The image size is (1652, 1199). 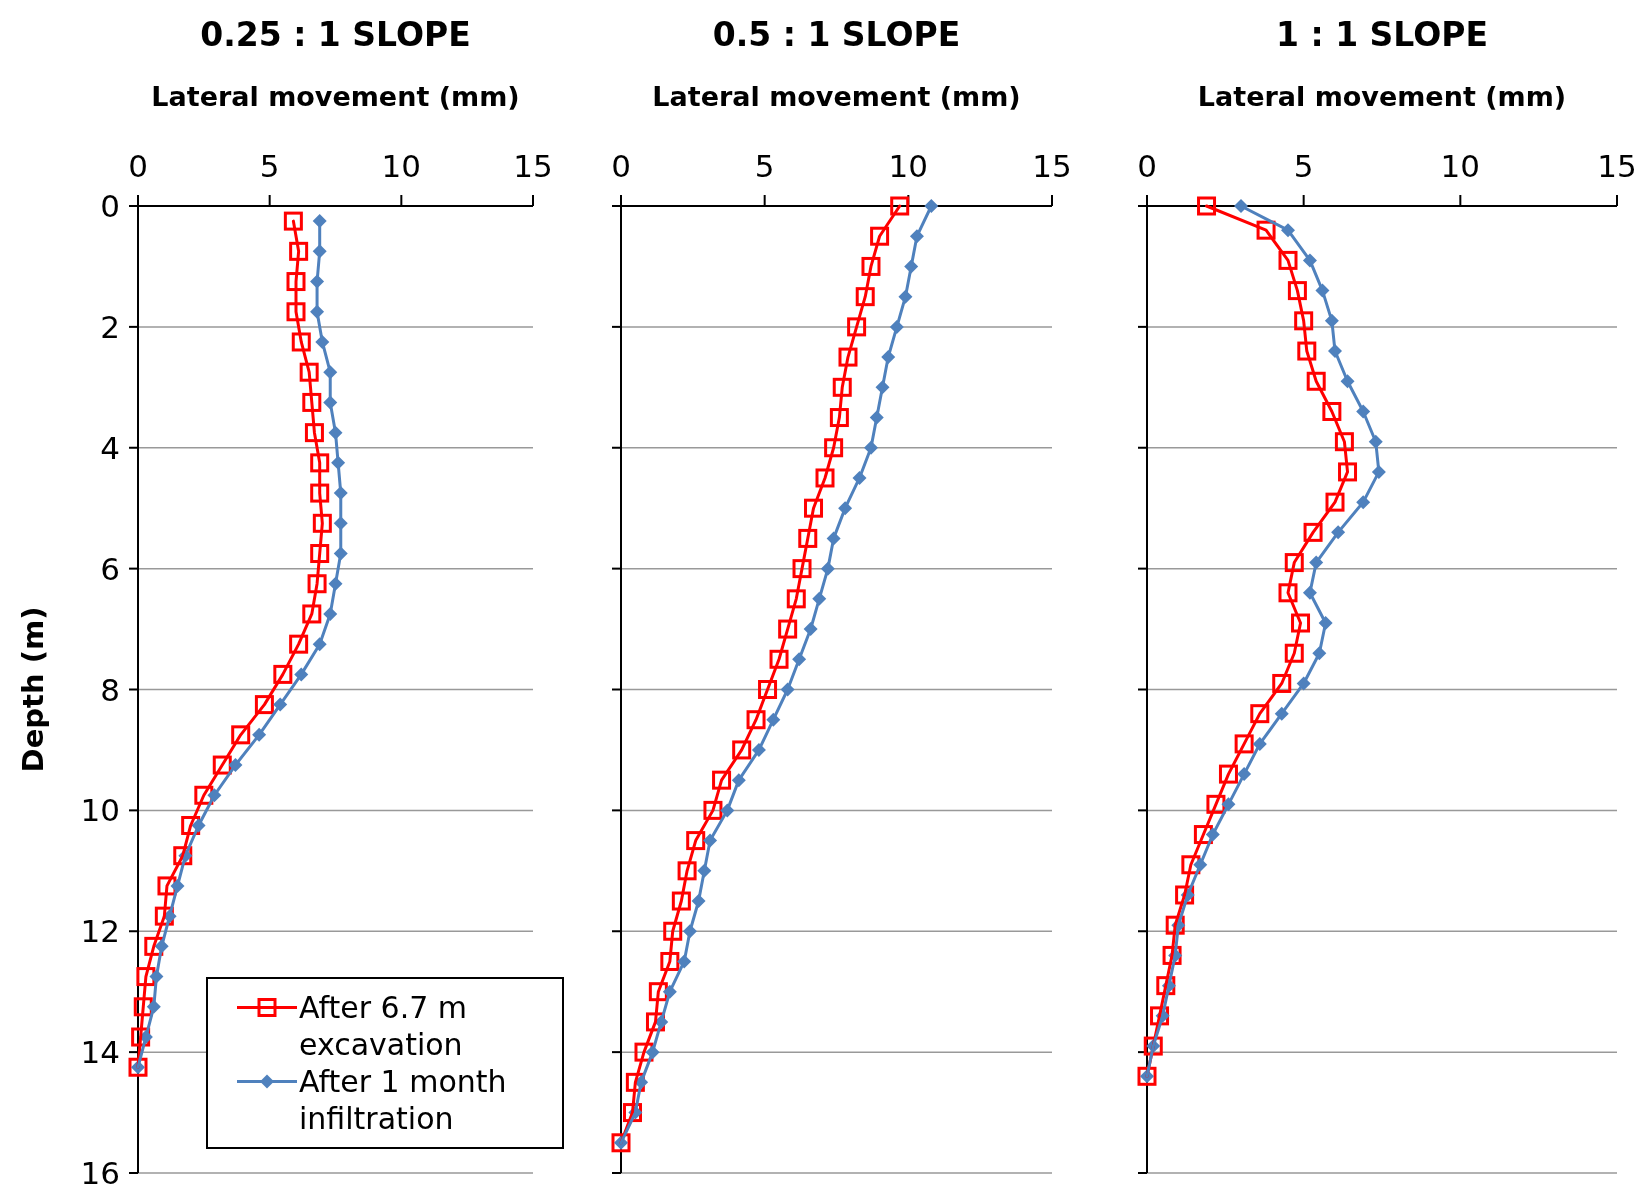 I want to click on chart-title: 1 : 1 SLOPE, so click(x=1382, y=34).